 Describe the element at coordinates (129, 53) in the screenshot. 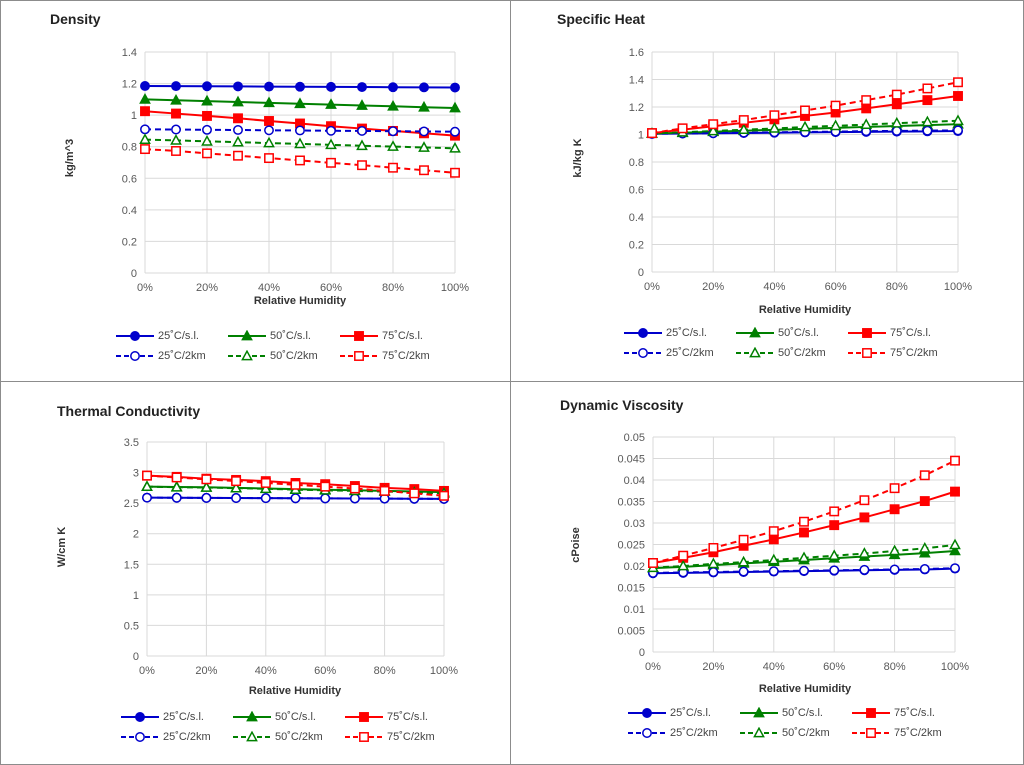

I see `y-tick-label: 1.4` at that location.